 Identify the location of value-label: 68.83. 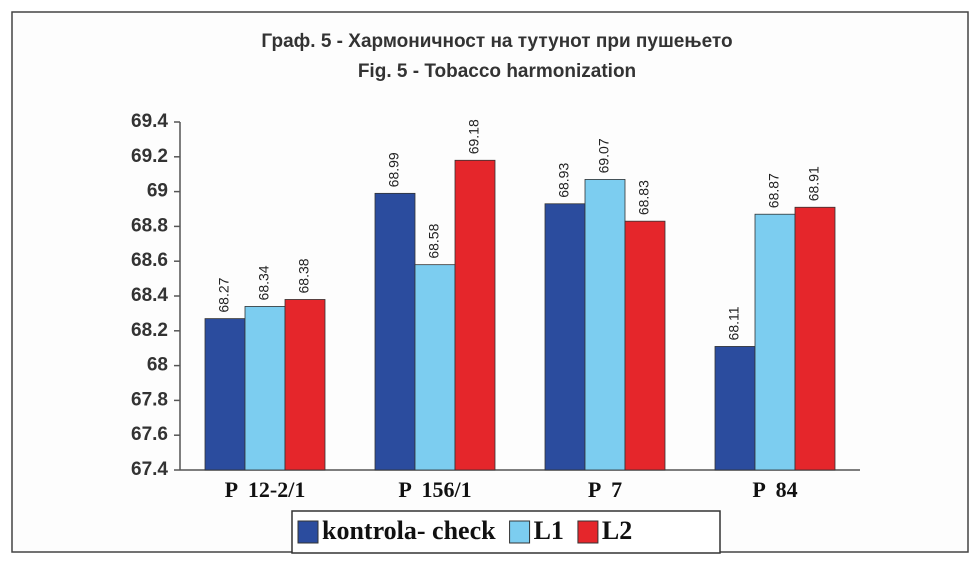
(644, 197).